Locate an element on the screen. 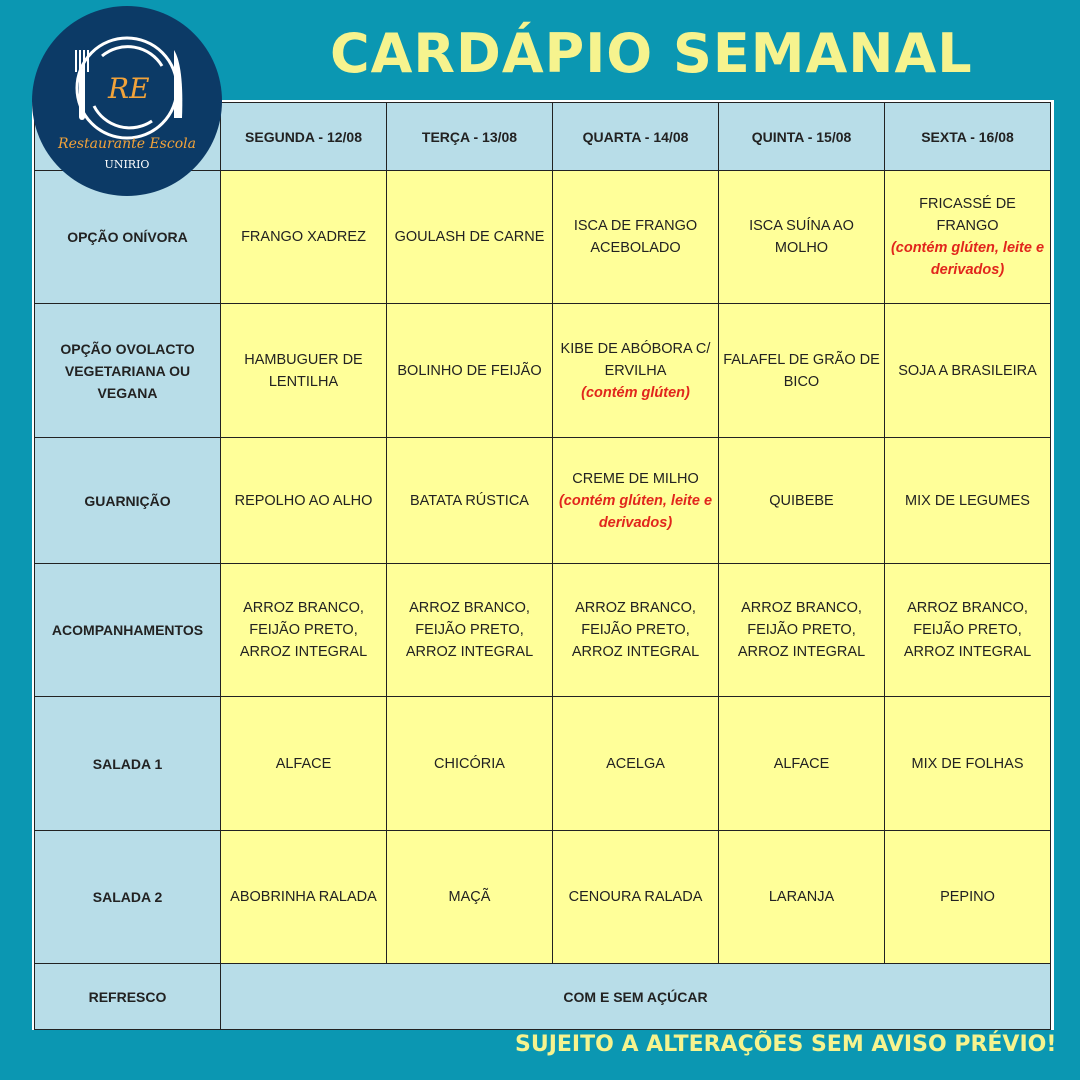 This screenshot has width=1080, height=1080. row-label: SALADA 1 is located at coordinates (127, 763).